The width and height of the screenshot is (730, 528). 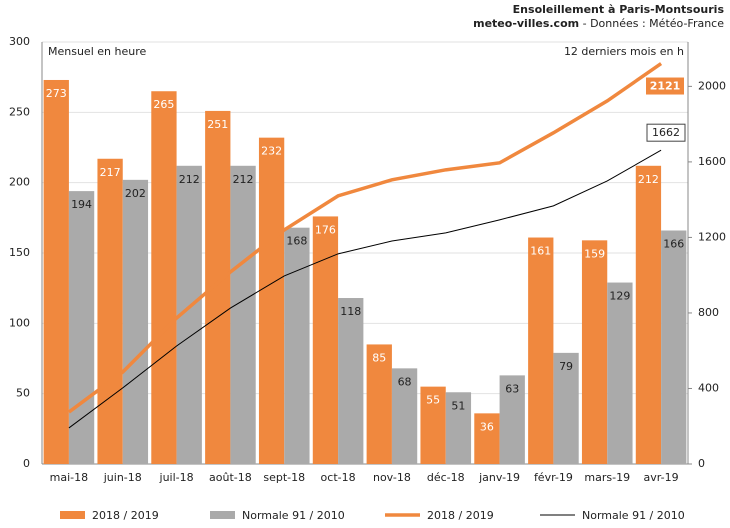 What do you see at coordinates (712, 161) in the screenshot?
I see `y2-tick-label: 1600` at bounding box center [712, 161].